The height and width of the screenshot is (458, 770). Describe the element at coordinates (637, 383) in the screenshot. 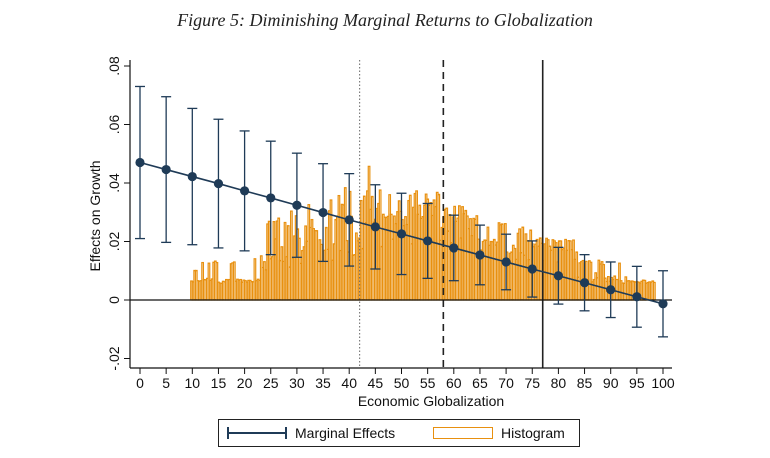

I see `x-tick-label: 95` at that location.